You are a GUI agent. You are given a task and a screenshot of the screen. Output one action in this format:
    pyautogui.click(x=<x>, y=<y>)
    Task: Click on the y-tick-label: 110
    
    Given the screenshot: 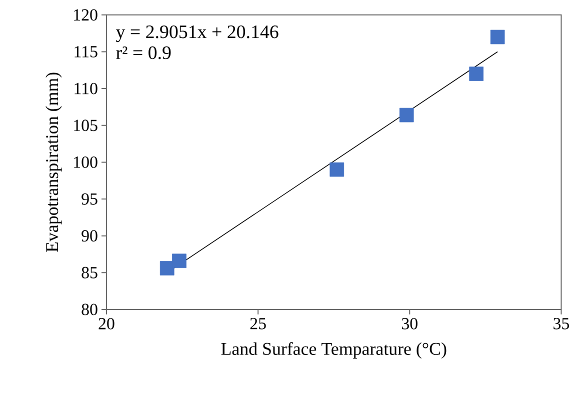 What is the action you would take?
    pyautogui.click(x=86, y=88)
    